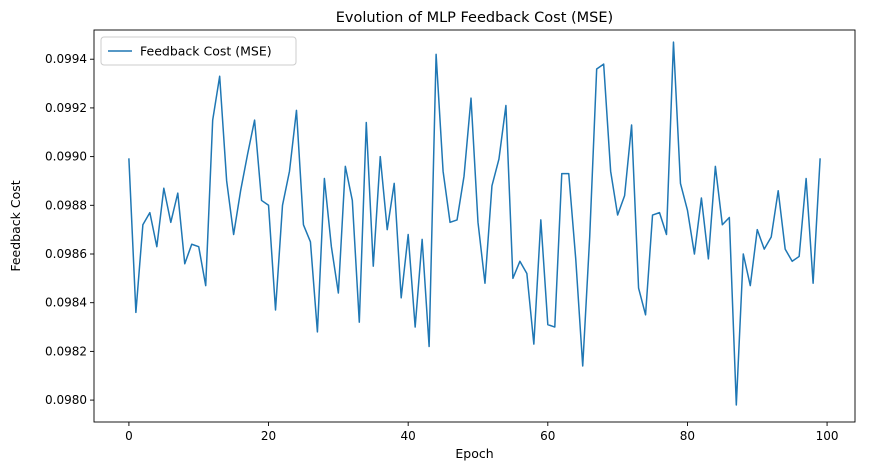 The image size is (872, 470). Describe the element at coordinates (66, 59) in the screenshot. I see `y-tick-label: 0.0994` at that location.